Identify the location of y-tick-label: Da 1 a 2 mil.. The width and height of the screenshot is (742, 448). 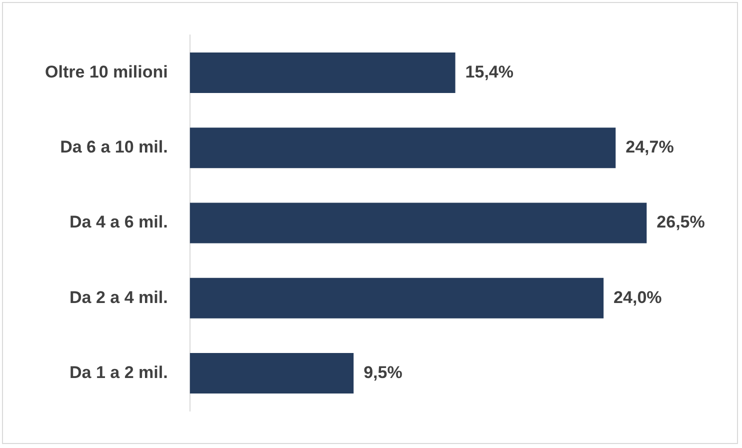
(119, 372).